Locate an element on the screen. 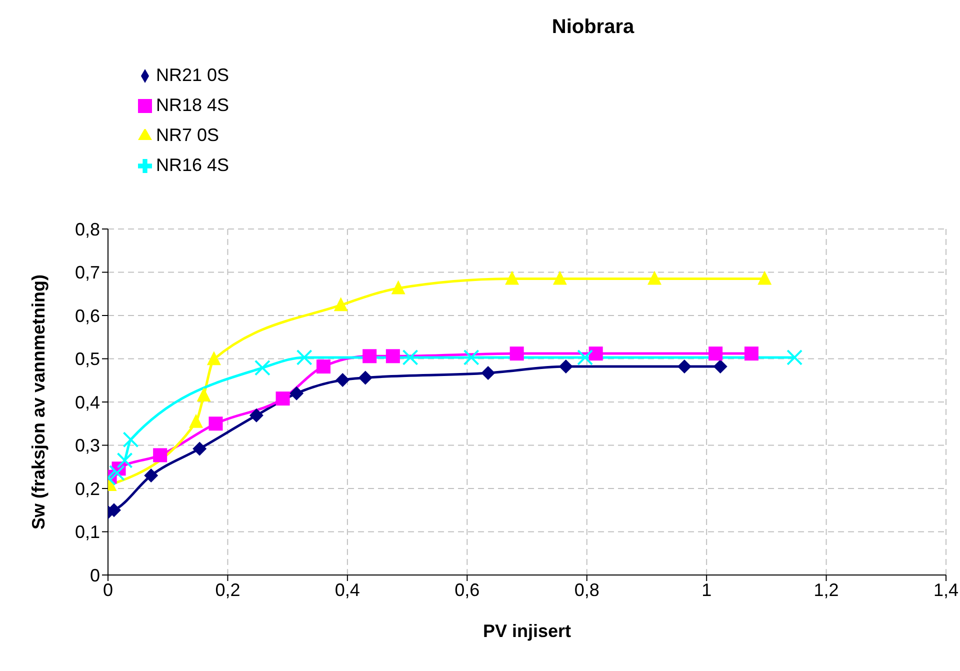 The width and height of the screenshot is (960, 671). y-tick-label: 0,5 is located at coordinates (87, 359).